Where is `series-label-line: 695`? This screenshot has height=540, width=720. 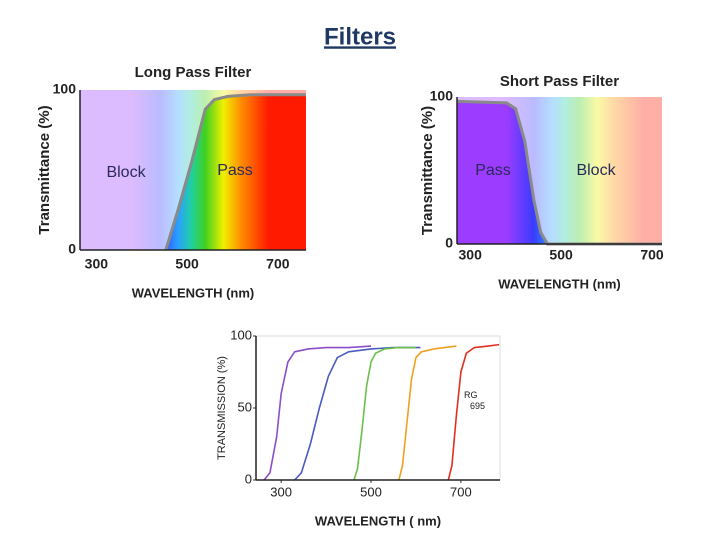
series-label-line: 695 is located at coordinates (477, 406).